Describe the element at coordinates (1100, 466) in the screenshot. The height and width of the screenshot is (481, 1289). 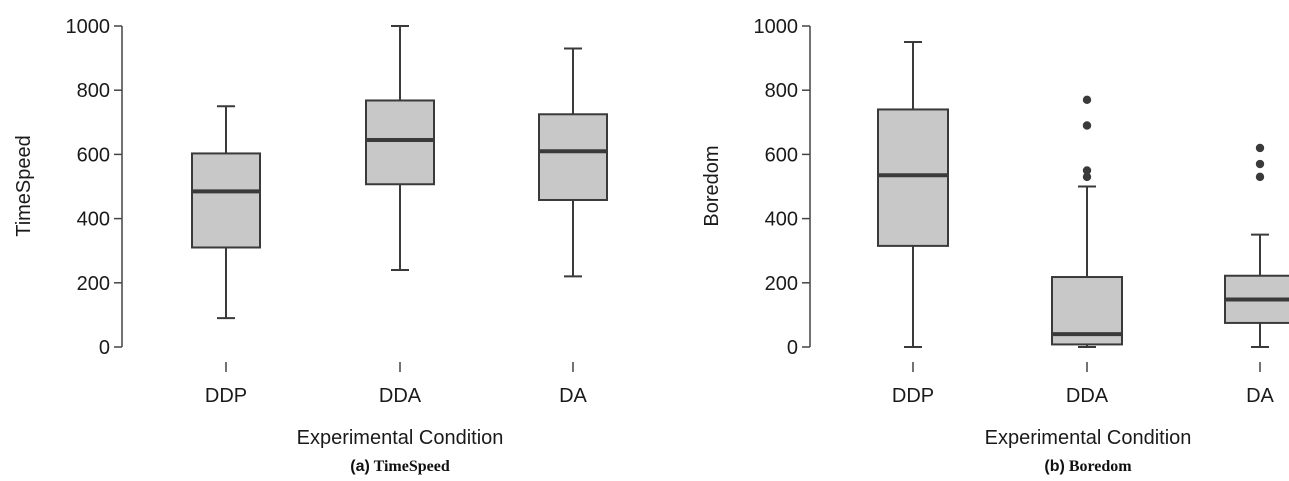
I see `caption-title: Boredom` at that location.